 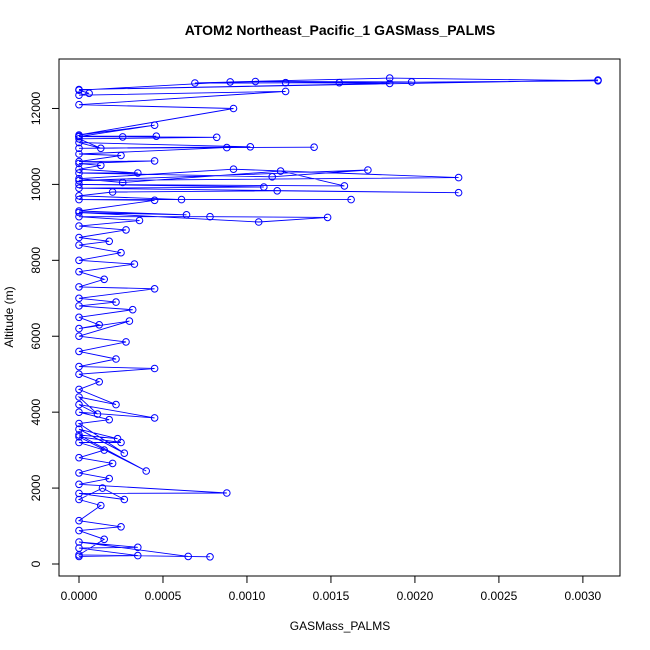 What do you see at coordinates (36, 487) in the screenshot?
I see `y-tick-label: 2000` at bounding box center [36, 487].